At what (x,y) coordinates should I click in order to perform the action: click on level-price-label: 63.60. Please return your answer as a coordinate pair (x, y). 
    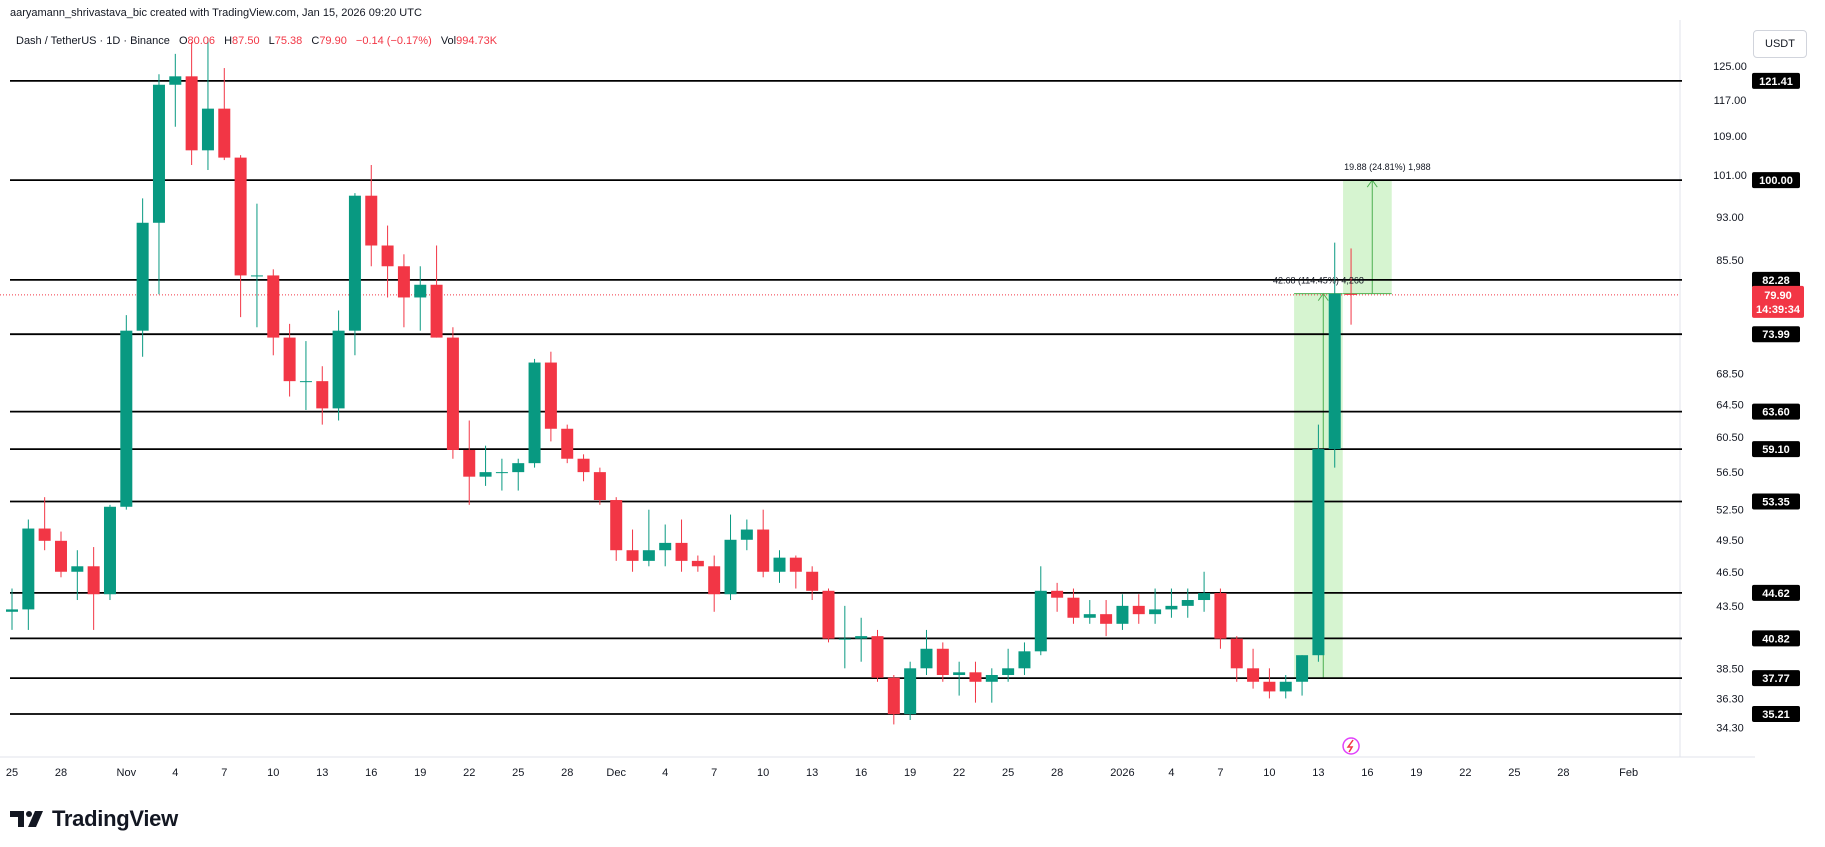
    Looking at the image, I should click on (1776, 413).